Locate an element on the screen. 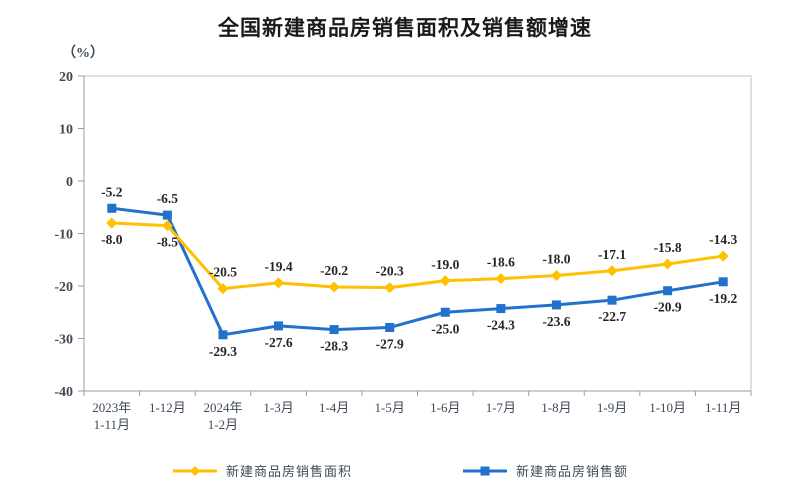 The height and width of the screenshot is (500, 800). svg-text: 1-6月 is located at coordinates (445, 407).